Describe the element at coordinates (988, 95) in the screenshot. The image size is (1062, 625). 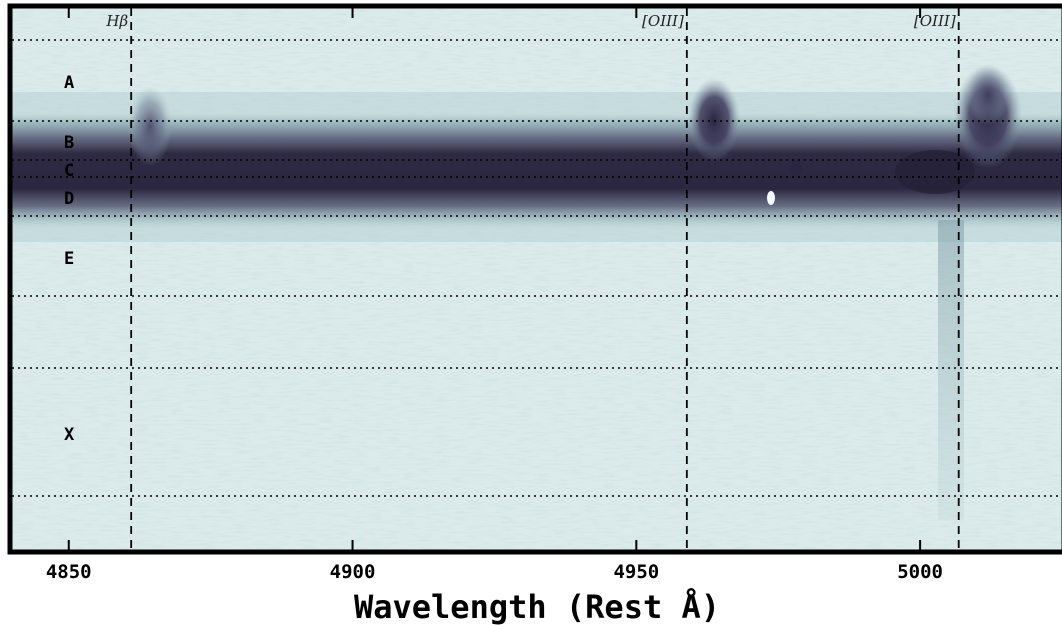
I see `oiii-5007-halo` at that location.